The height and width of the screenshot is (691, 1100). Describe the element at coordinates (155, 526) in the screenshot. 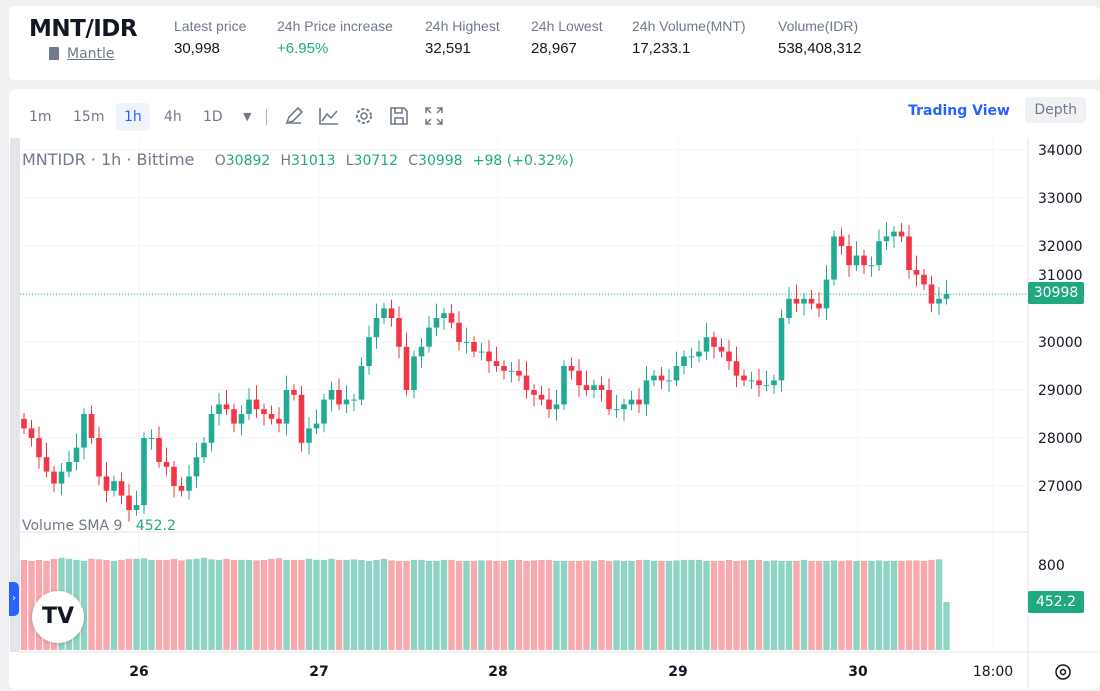

I see `volume-sma-value: 452.2` at that location.